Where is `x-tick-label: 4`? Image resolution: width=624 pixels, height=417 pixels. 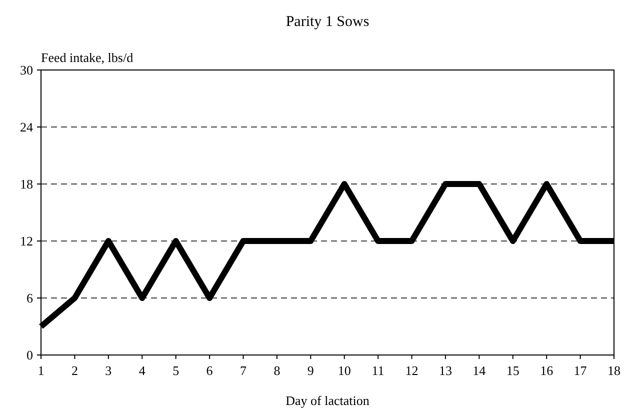
x-tick-label: 4 is located at coordinates (142, 370).